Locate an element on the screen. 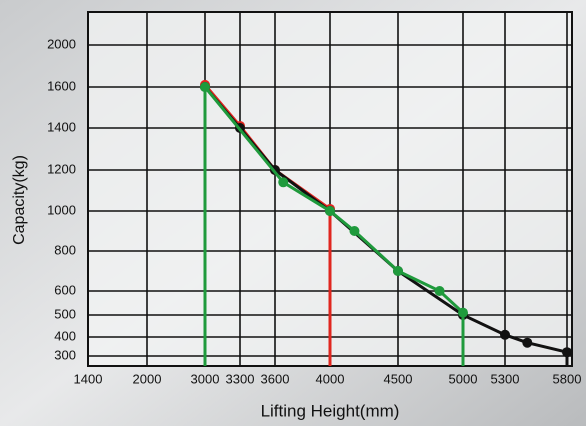 The width and height of the screenshot is (586, 426). x-tick-label: 2000 is located at coordinates (147, 378).